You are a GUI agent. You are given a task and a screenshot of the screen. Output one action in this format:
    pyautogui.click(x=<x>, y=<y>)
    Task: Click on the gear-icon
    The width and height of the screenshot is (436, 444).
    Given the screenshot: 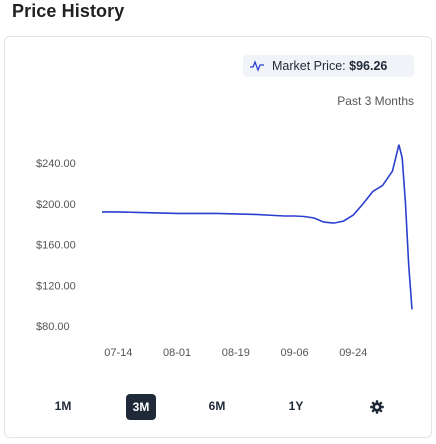 What is the action you would take?
    pyautogui.click(x=377, y=407)
    